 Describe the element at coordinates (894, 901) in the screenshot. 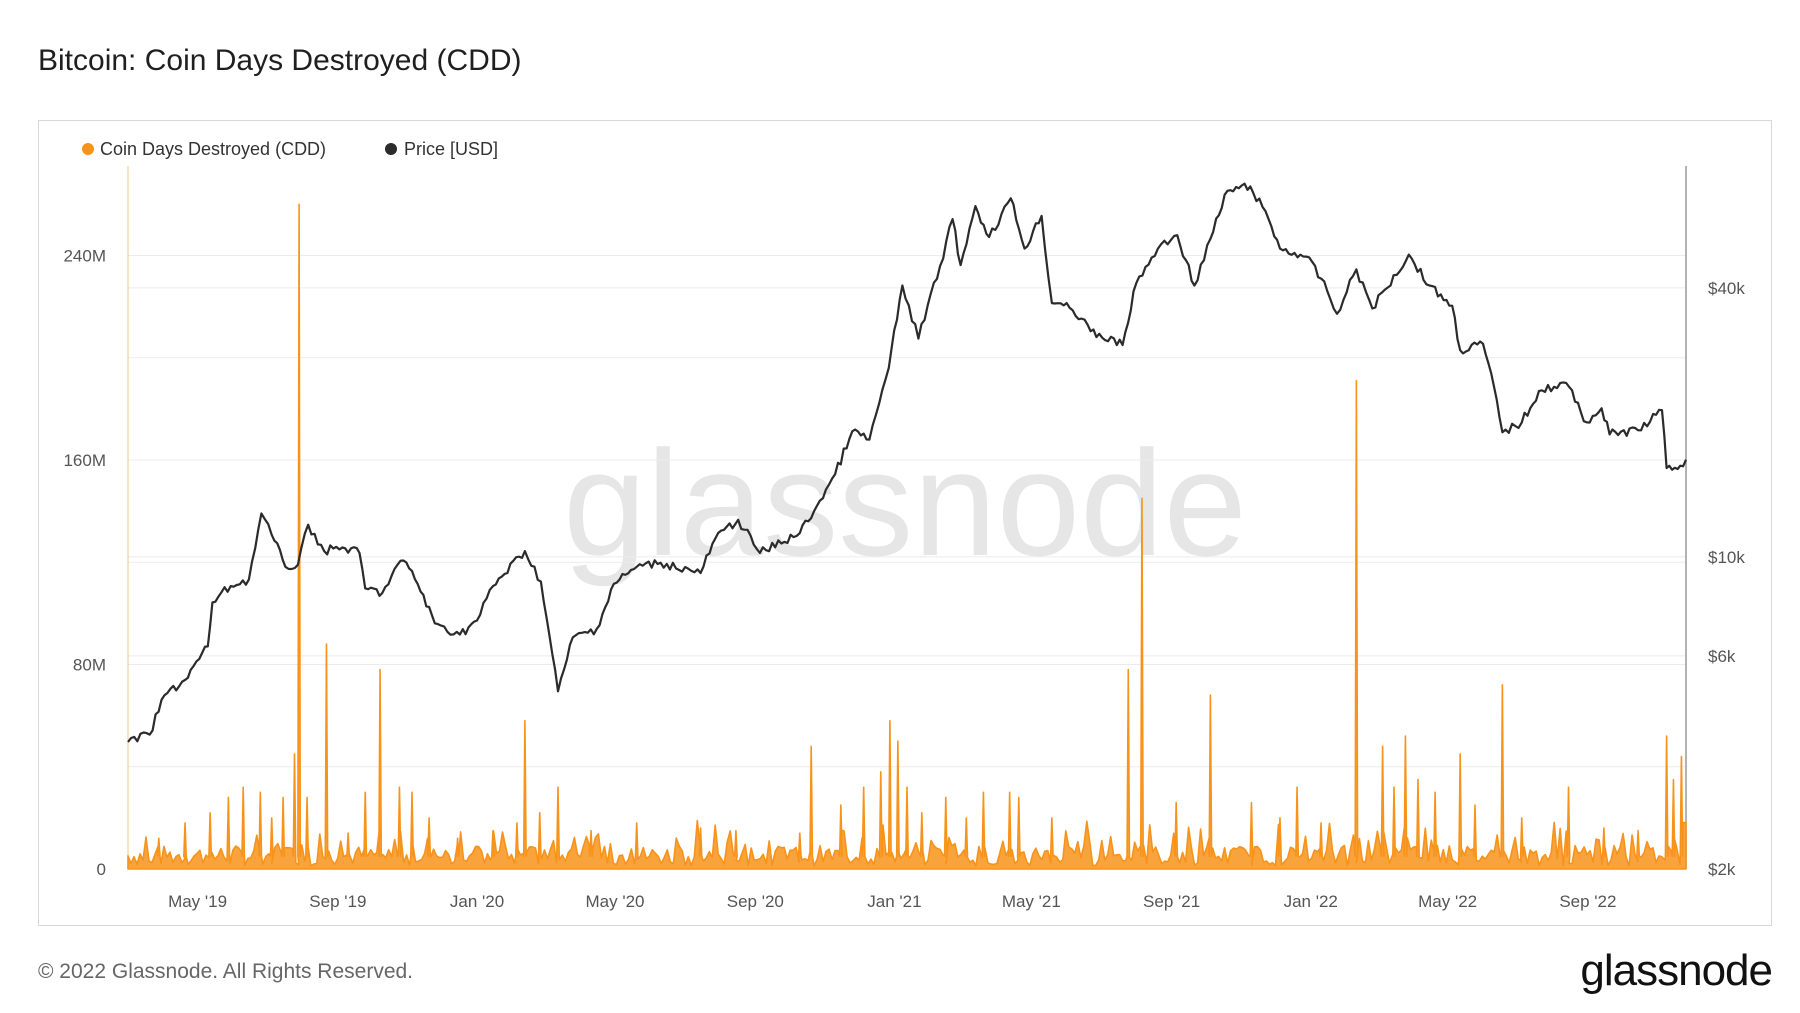

I see `x-tick-label: Jan '21` at that location.